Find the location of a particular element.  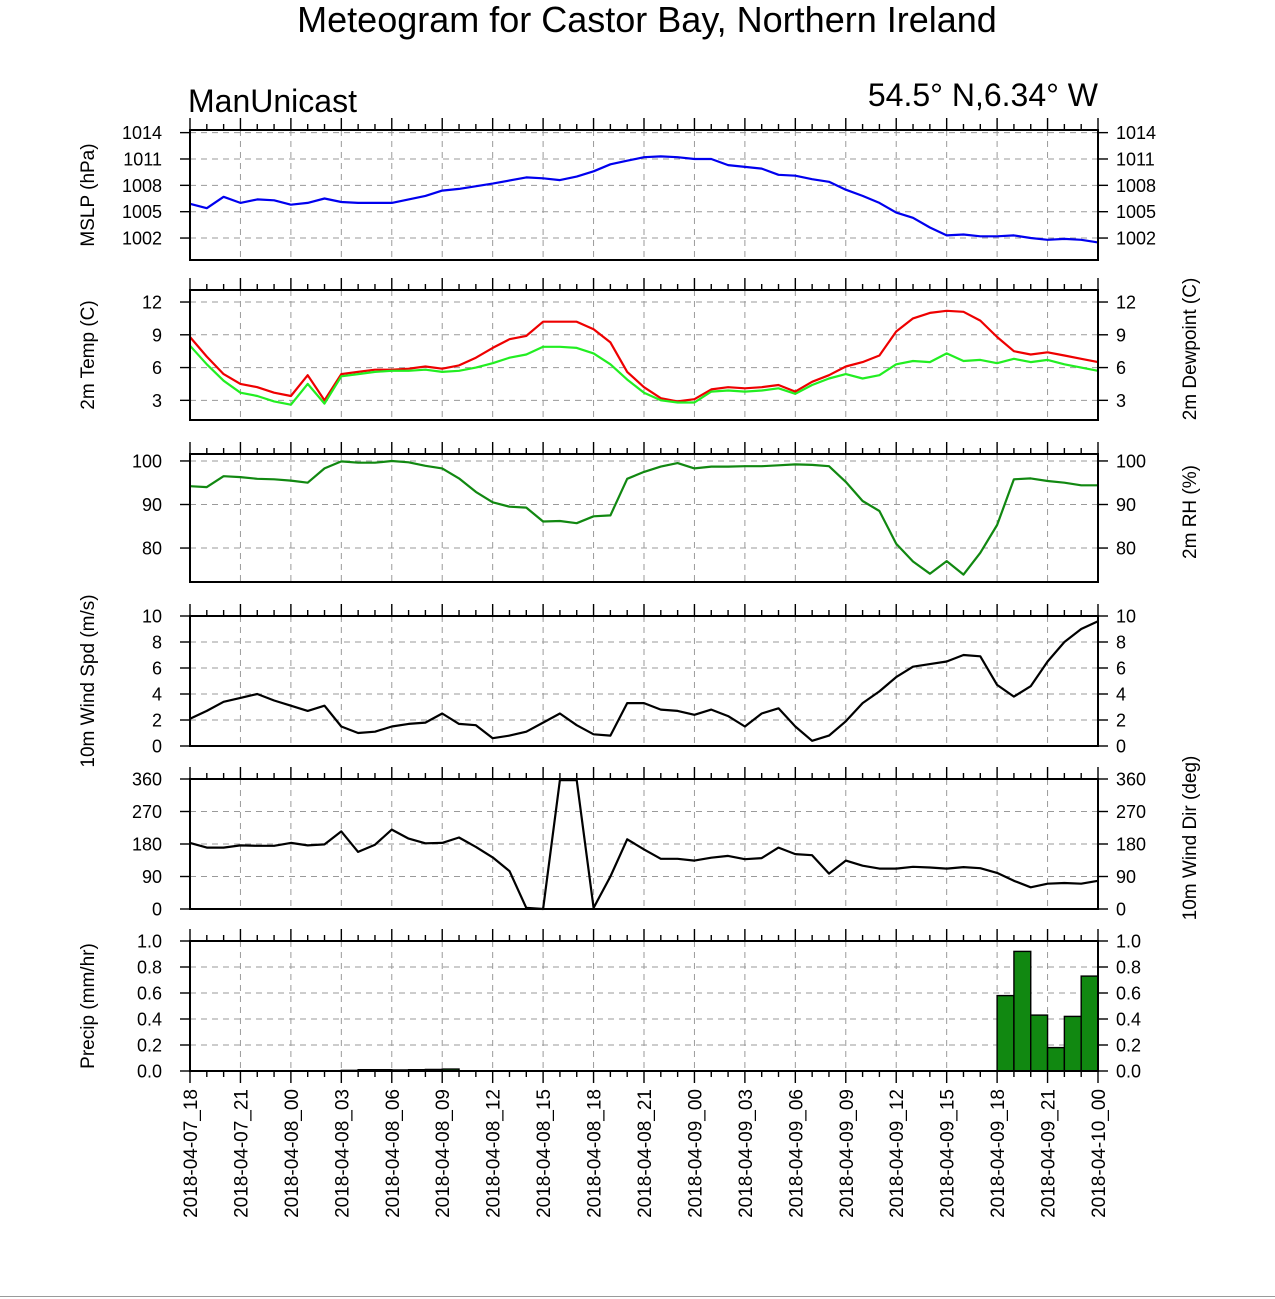

x-ticklabel: 2018-04-09_03 is located at coordinates (746, 1153).